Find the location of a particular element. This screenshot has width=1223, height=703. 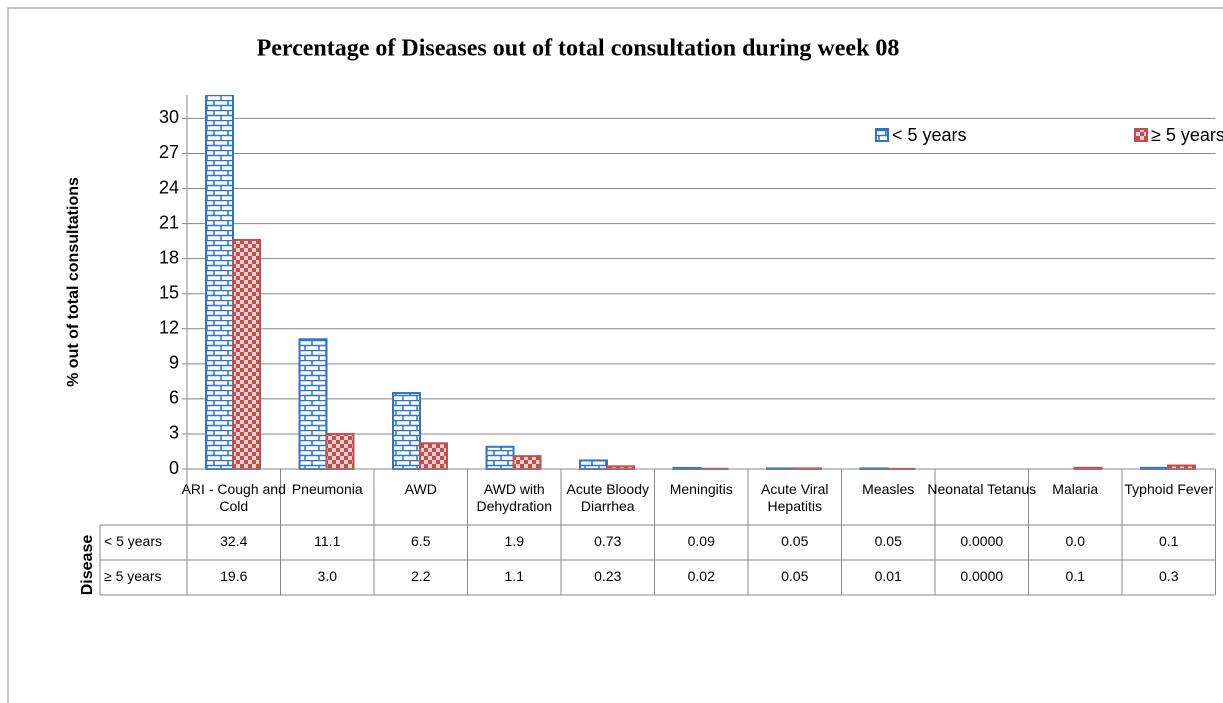

y-tick-label: 27 is located at coordinates (169, 152).